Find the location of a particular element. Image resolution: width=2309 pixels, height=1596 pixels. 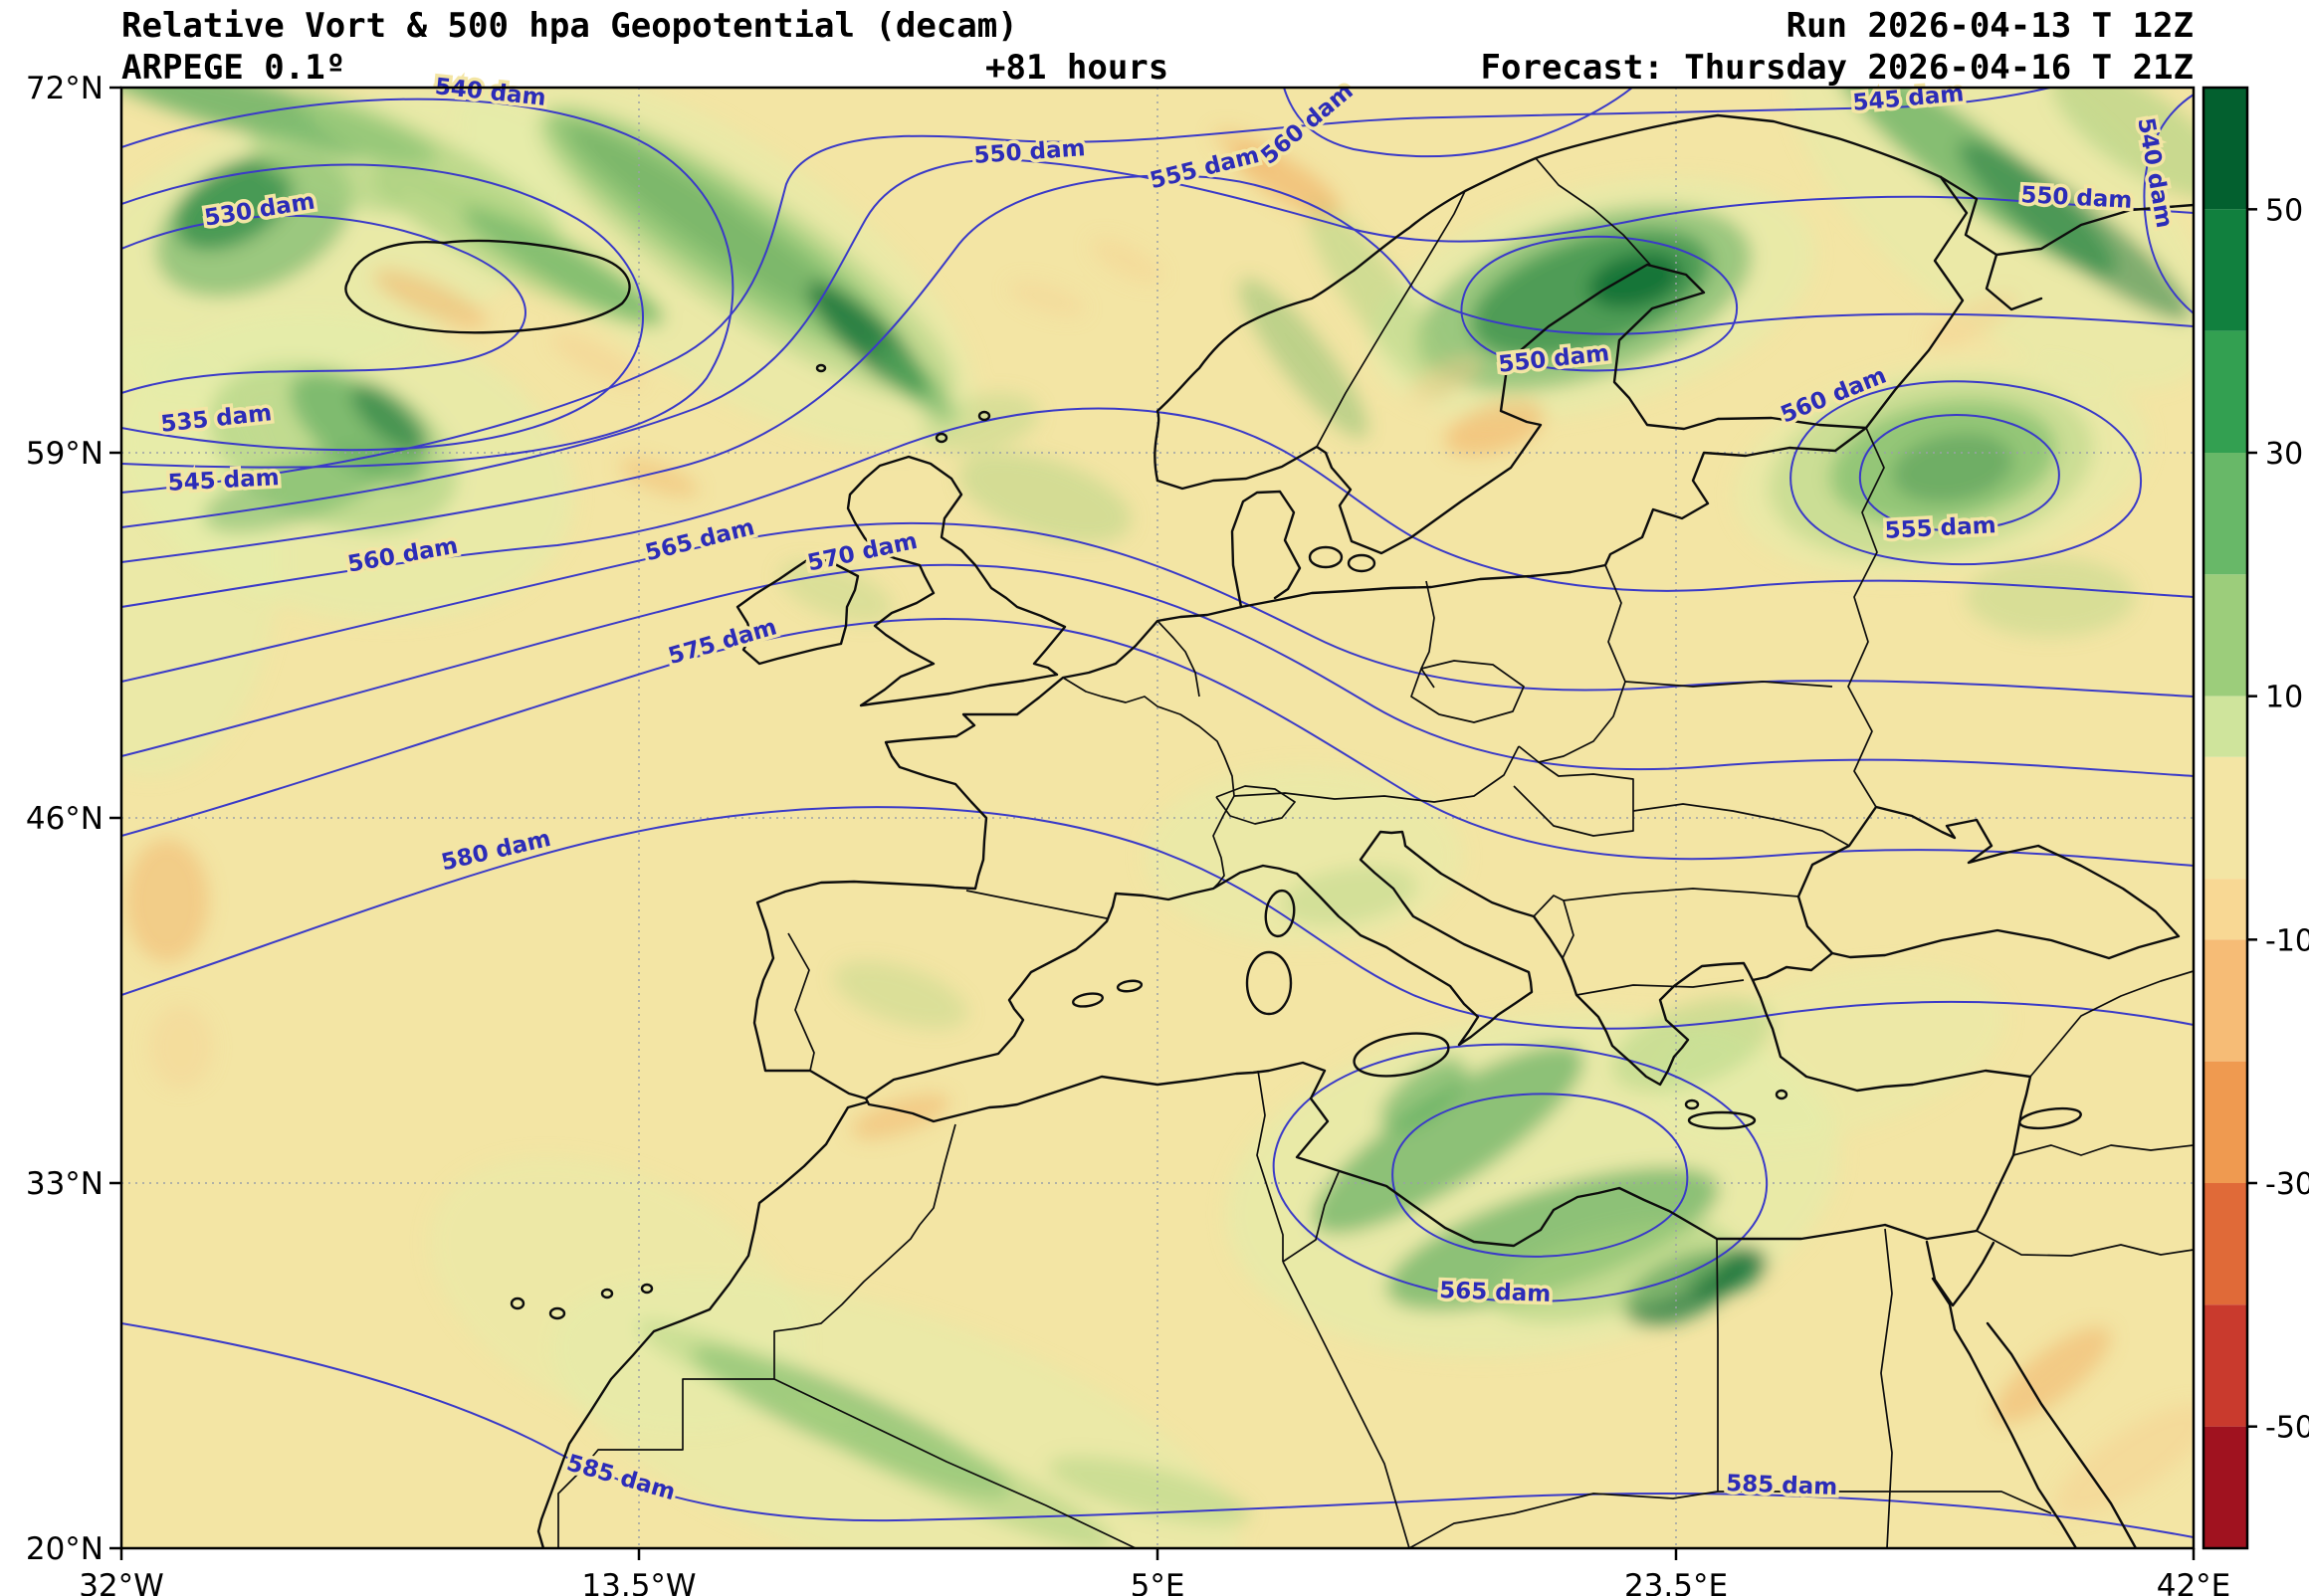

svg-text: 5°E is located at coordinates (1158, 1582).